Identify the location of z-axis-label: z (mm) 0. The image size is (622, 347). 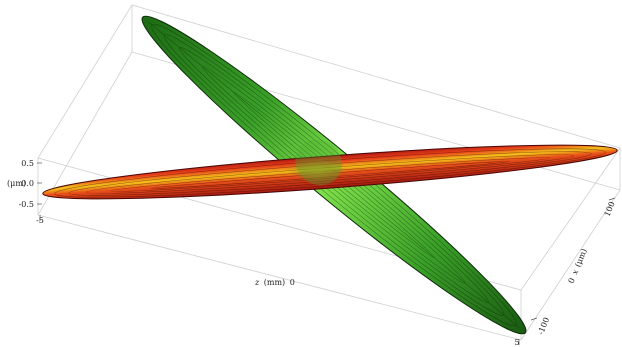
(274, 282).